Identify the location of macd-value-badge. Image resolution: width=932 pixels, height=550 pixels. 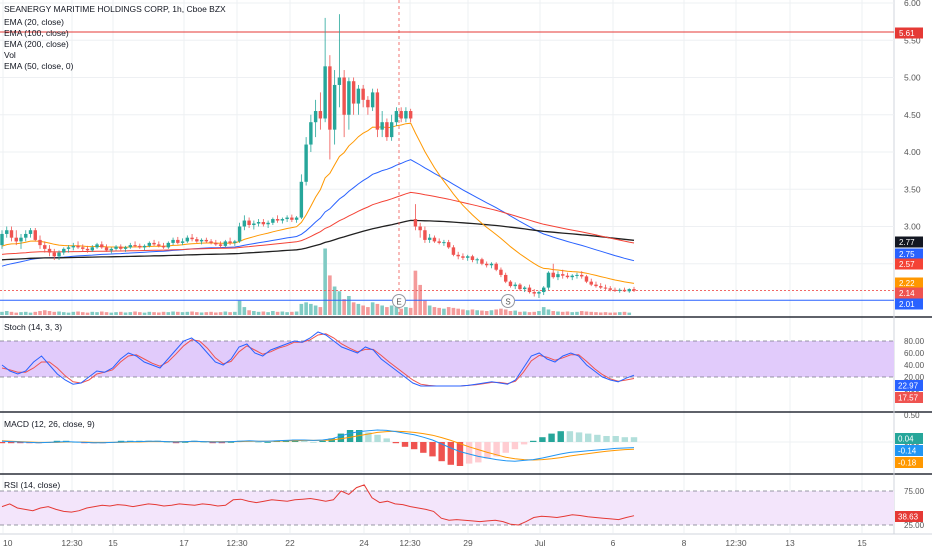
(909, 462).